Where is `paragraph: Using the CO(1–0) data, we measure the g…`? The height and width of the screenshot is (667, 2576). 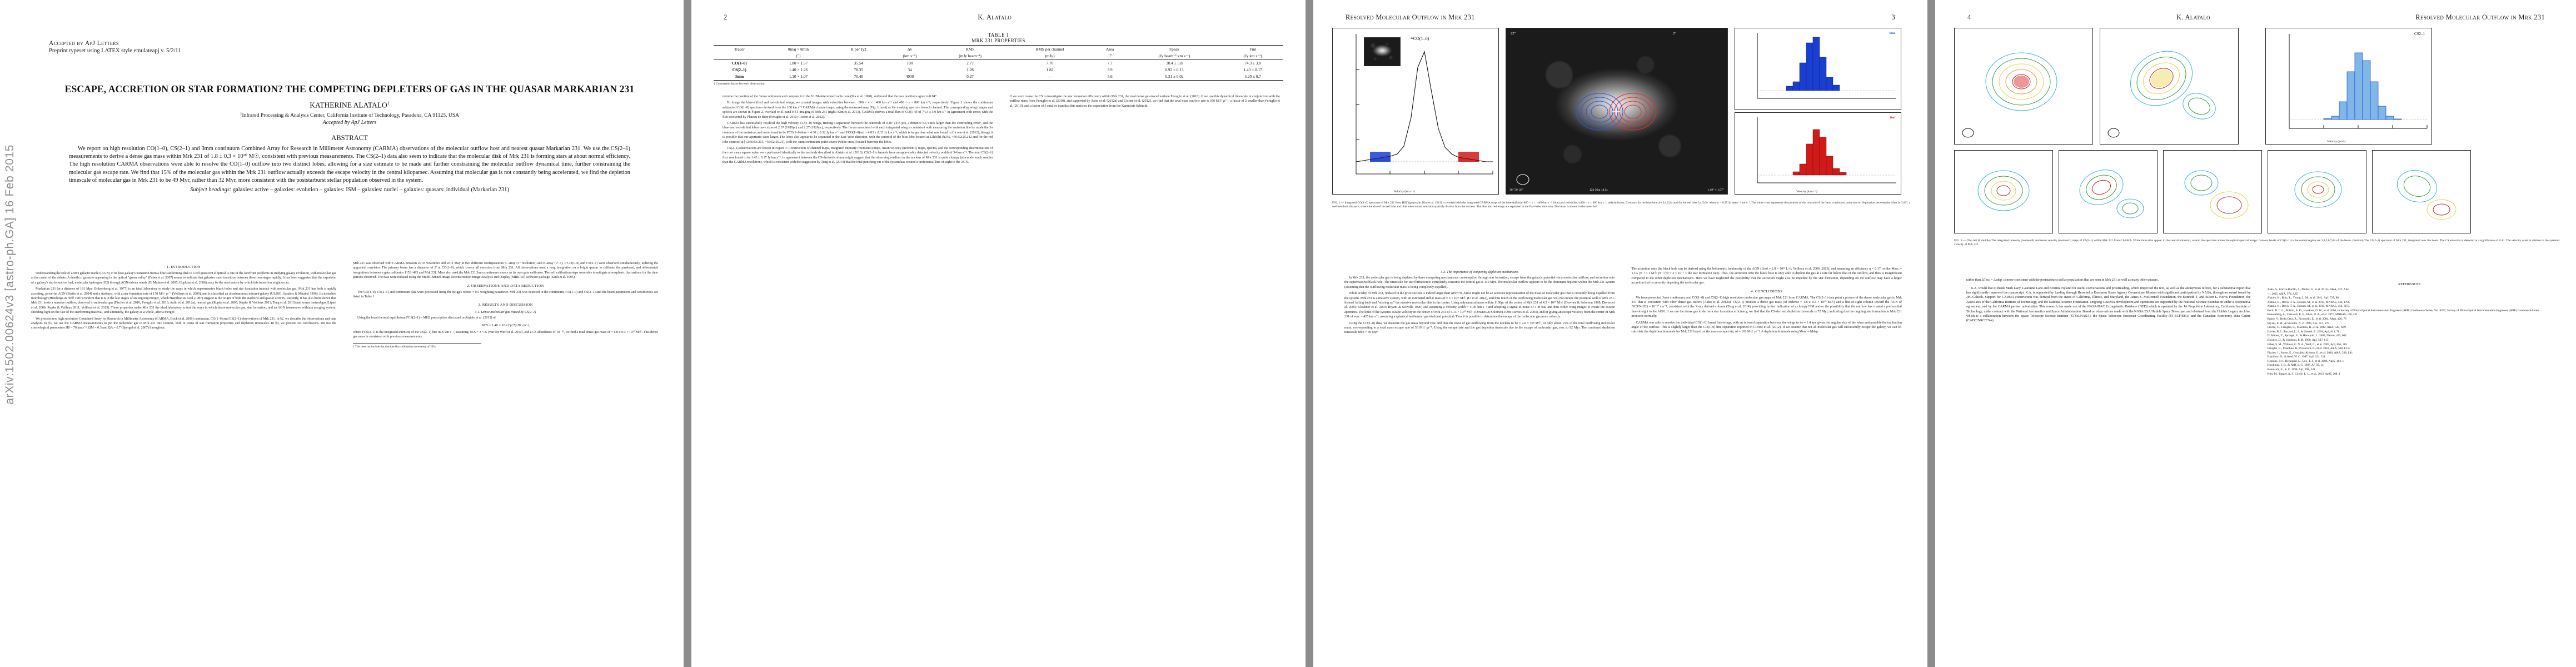
paragraph: Using the CO(1–0) data, we measure the g… is located at coordinates (1479, 328).